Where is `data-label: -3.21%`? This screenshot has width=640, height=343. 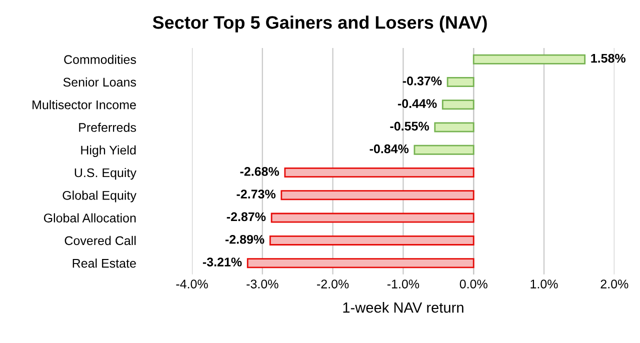
data-label: -3.21% is located at coordinates (222, 262).